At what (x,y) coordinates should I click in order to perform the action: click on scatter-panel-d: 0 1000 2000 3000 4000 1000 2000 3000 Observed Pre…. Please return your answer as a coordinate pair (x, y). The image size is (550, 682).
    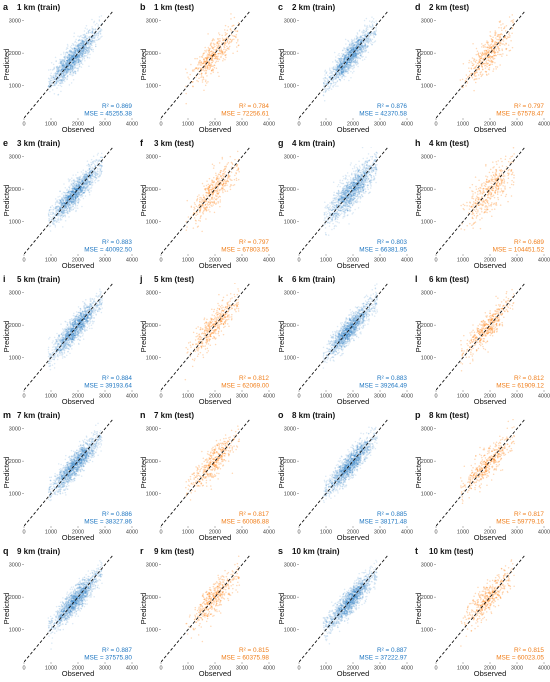
    Looking at the image, I should click on (481, 68).